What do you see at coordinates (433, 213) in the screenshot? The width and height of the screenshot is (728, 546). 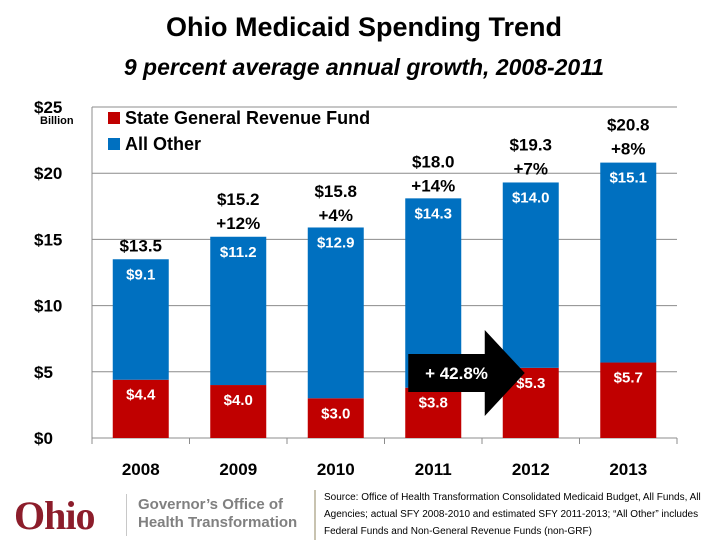 I see `data-label-all-other: $14.3` at bounding box center [433, 213].